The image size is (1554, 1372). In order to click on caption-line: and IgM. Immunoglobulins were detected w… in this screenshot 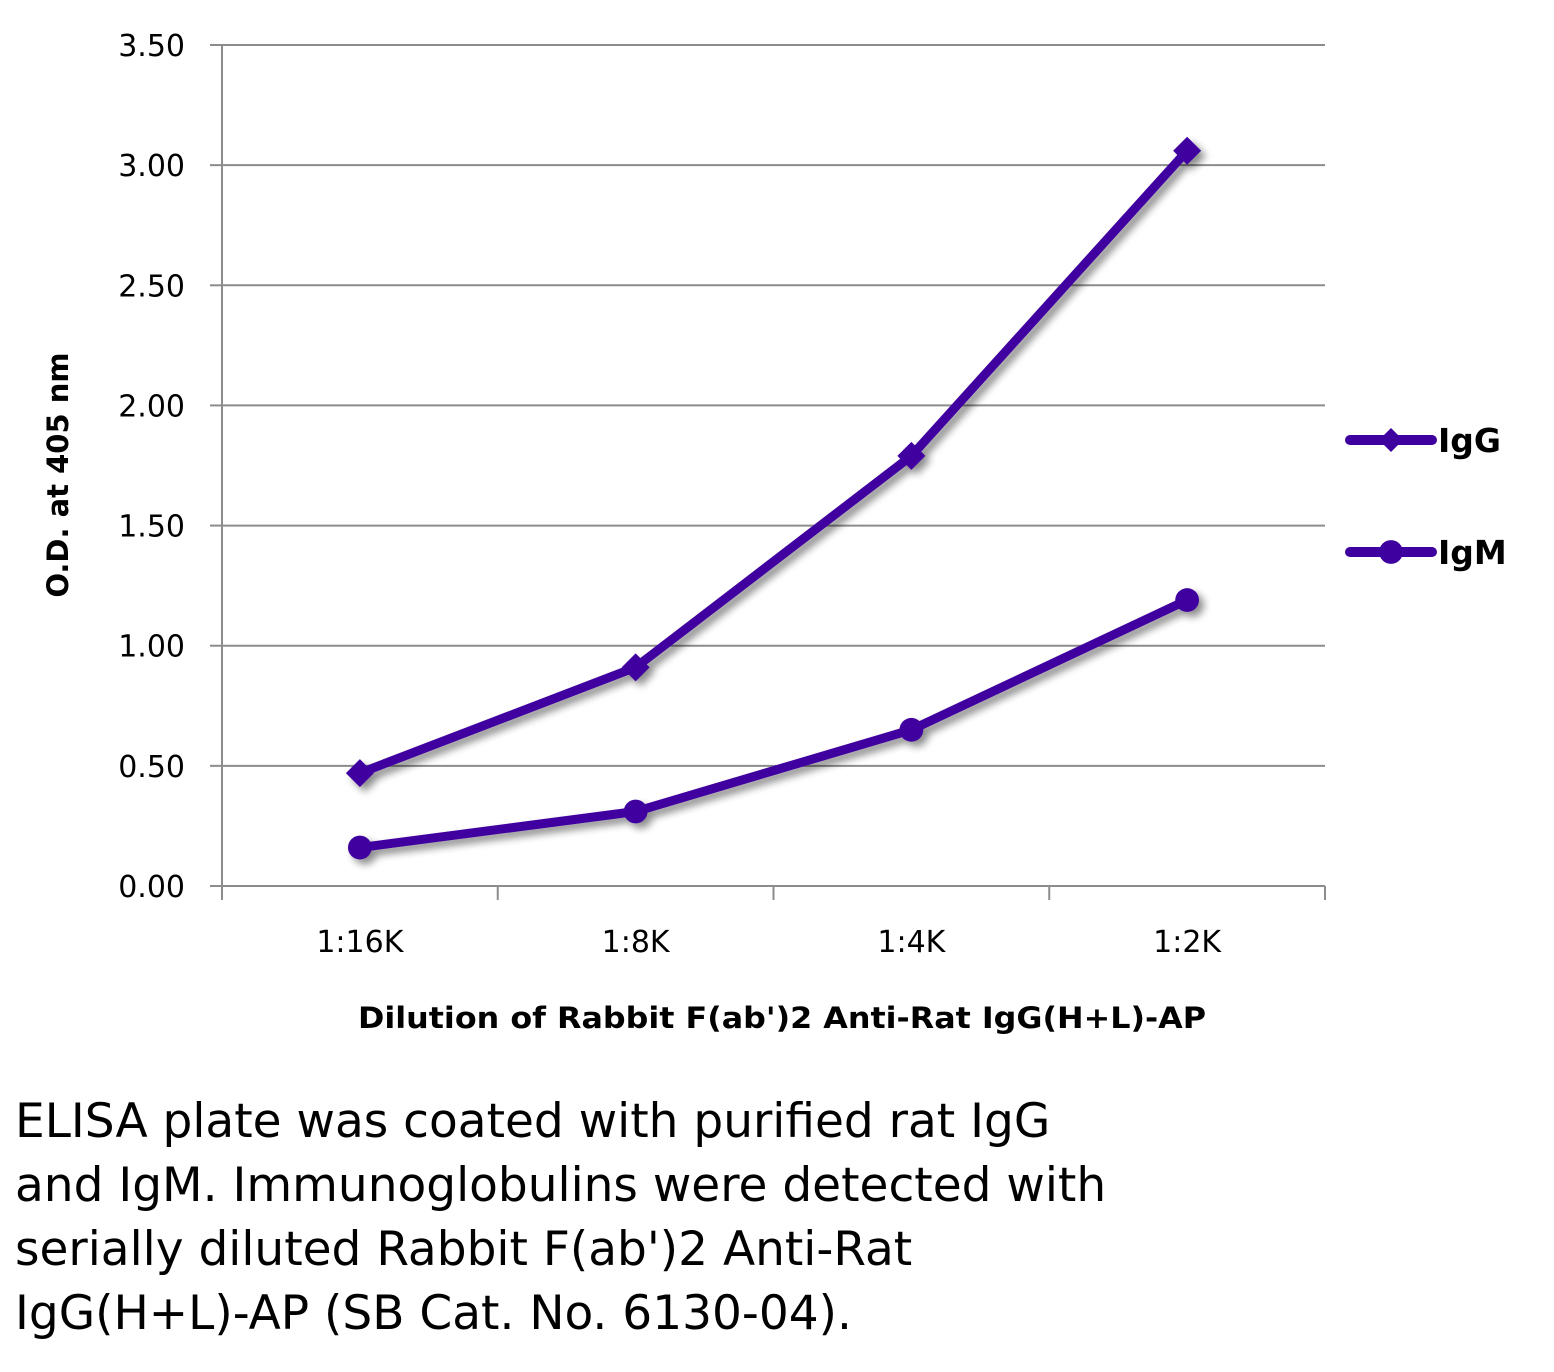, I will do `click(561, 1185)`.